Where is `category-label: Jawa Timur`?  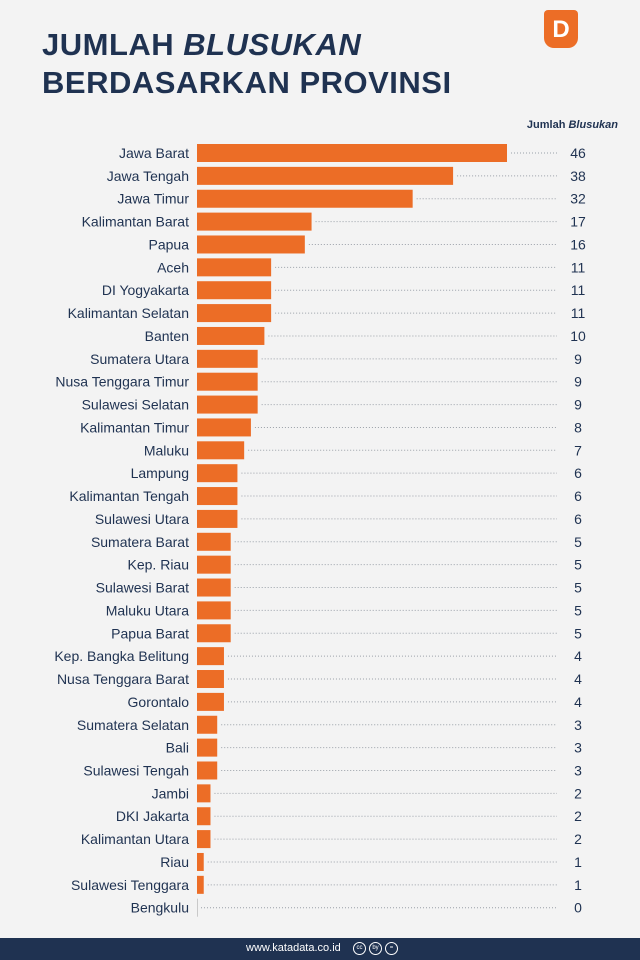 category-label: Jawa Timur is located at coordinates (153, 199).